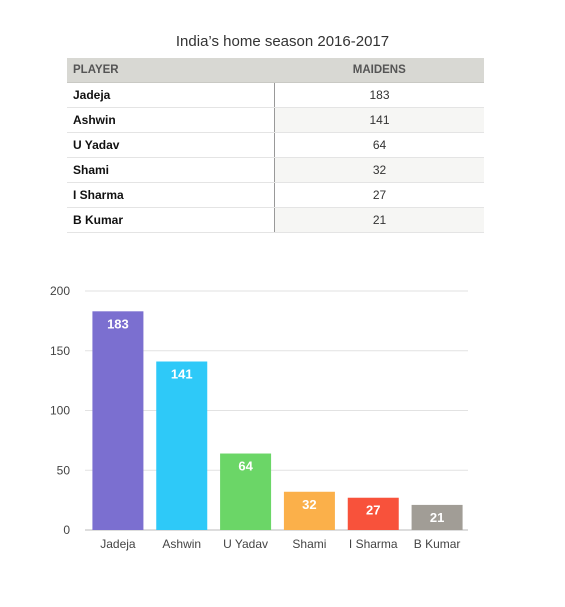 This screenshot has height=607, width=565. Describe the element at coordinates (171, 220) in the screenshot. I see `player-cell: B Kumar` at that location.